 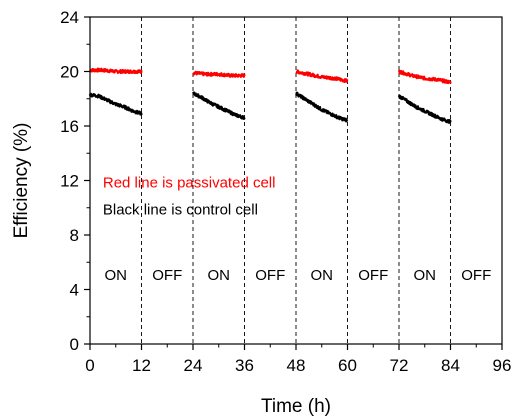 What do you see at coordinates (450, 365) in the screenshot?
I see `x-tick-label: 84` at bounding box center [450, 365].